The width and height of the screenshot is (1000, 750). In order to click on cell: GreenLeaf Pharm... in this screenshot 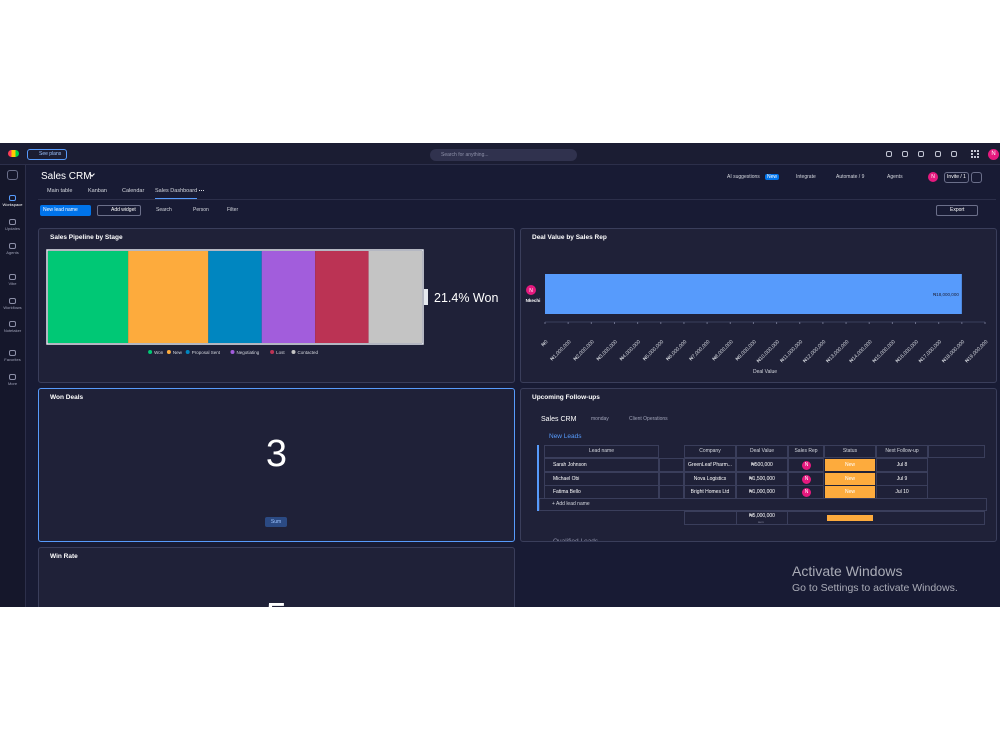, I will do `click(710, 465)`.